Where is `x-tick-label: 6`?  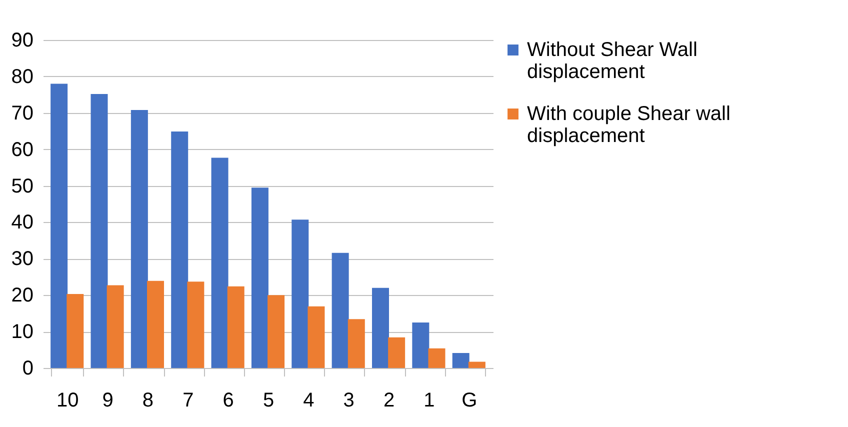
x-tick-label: 6 is located at coordinates (228, 401).